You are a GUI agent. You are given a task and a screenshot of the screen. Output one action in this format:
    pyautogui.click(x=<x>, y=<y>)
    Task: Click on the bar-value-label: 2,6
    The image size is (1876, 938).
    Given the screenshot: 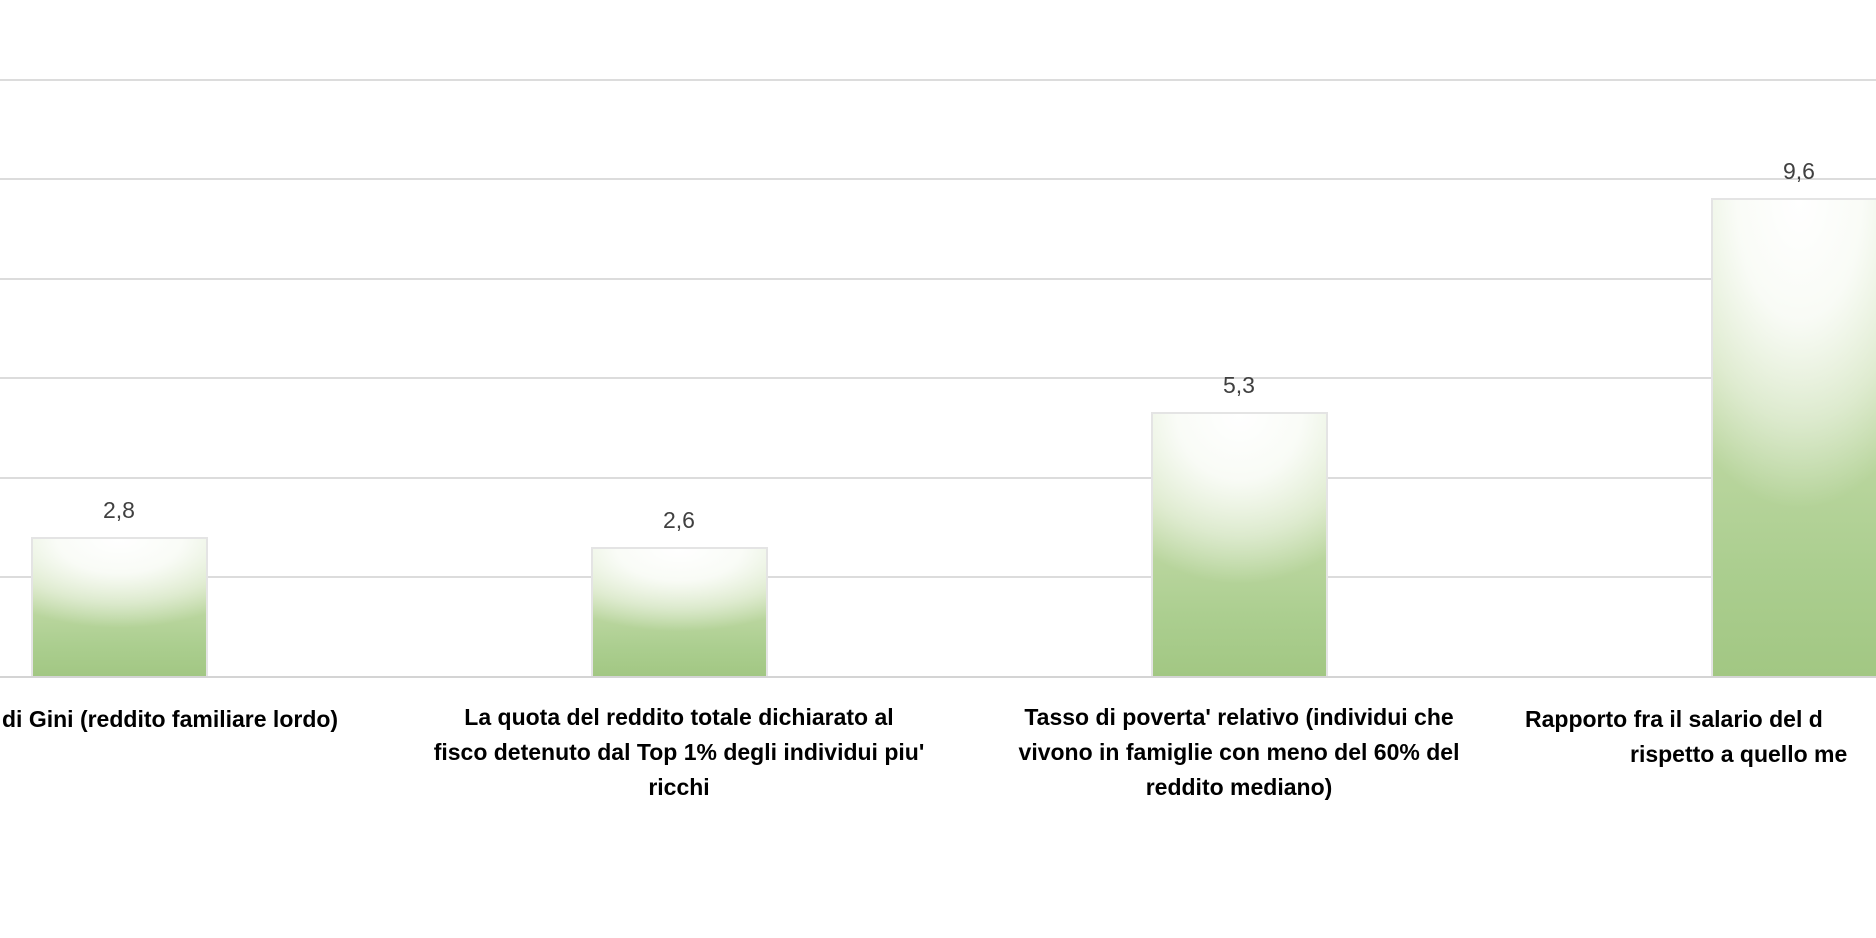 What is the action you would take?
    pyautogui.click(x=679, y=520)
    